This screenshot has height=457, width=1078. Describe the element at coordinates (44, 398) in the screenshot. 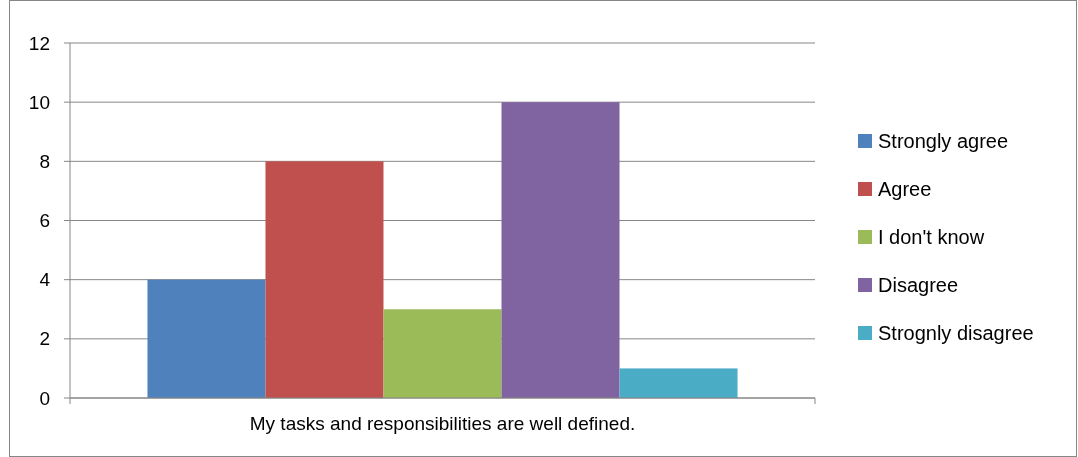

I see `y-tick-label: 0` at that location.